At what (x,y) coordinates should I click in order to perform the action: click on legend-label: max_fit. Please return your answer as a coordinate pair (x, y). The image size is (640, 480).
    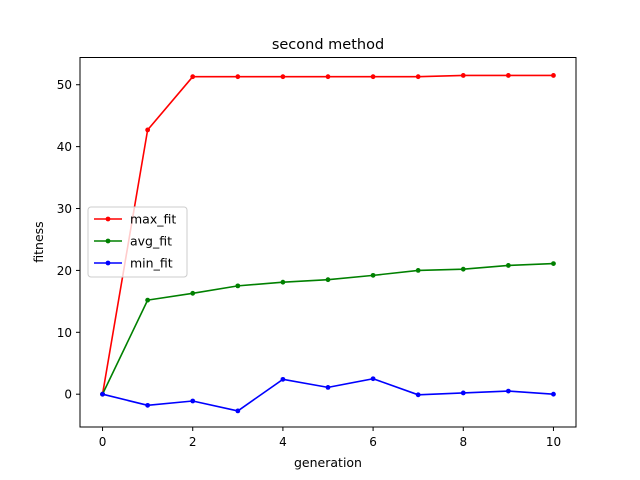
    Looking at the image, I should click on (153, 219).